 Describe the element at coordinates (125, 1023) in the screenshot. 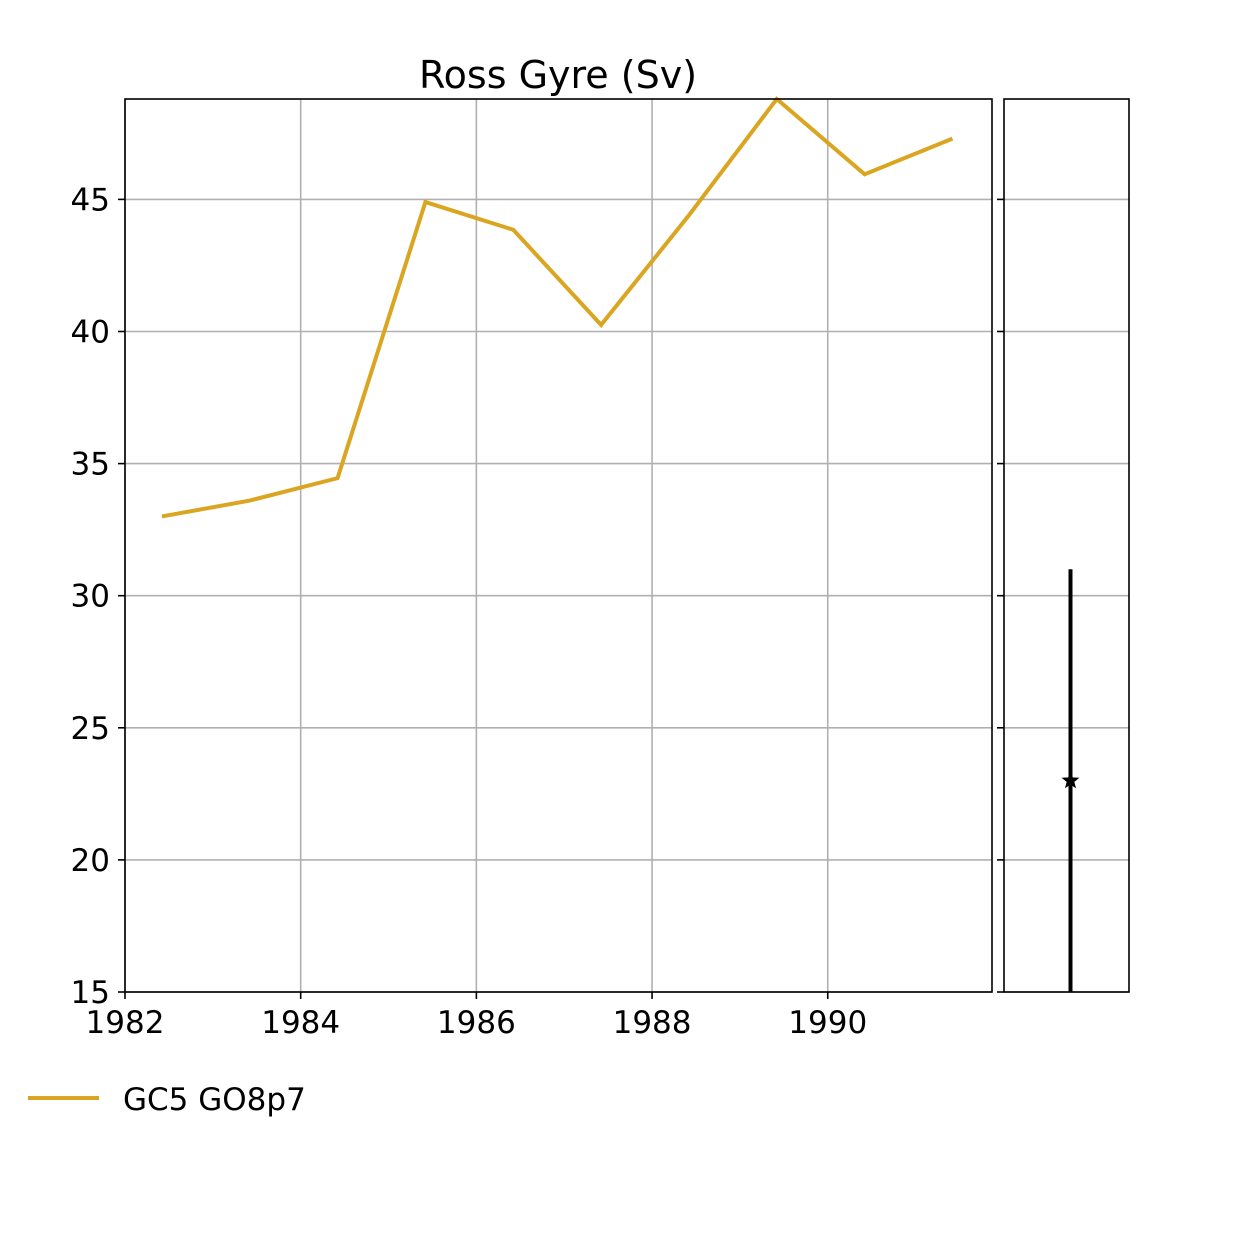

I see `x-tick-label: 1982` at that location.